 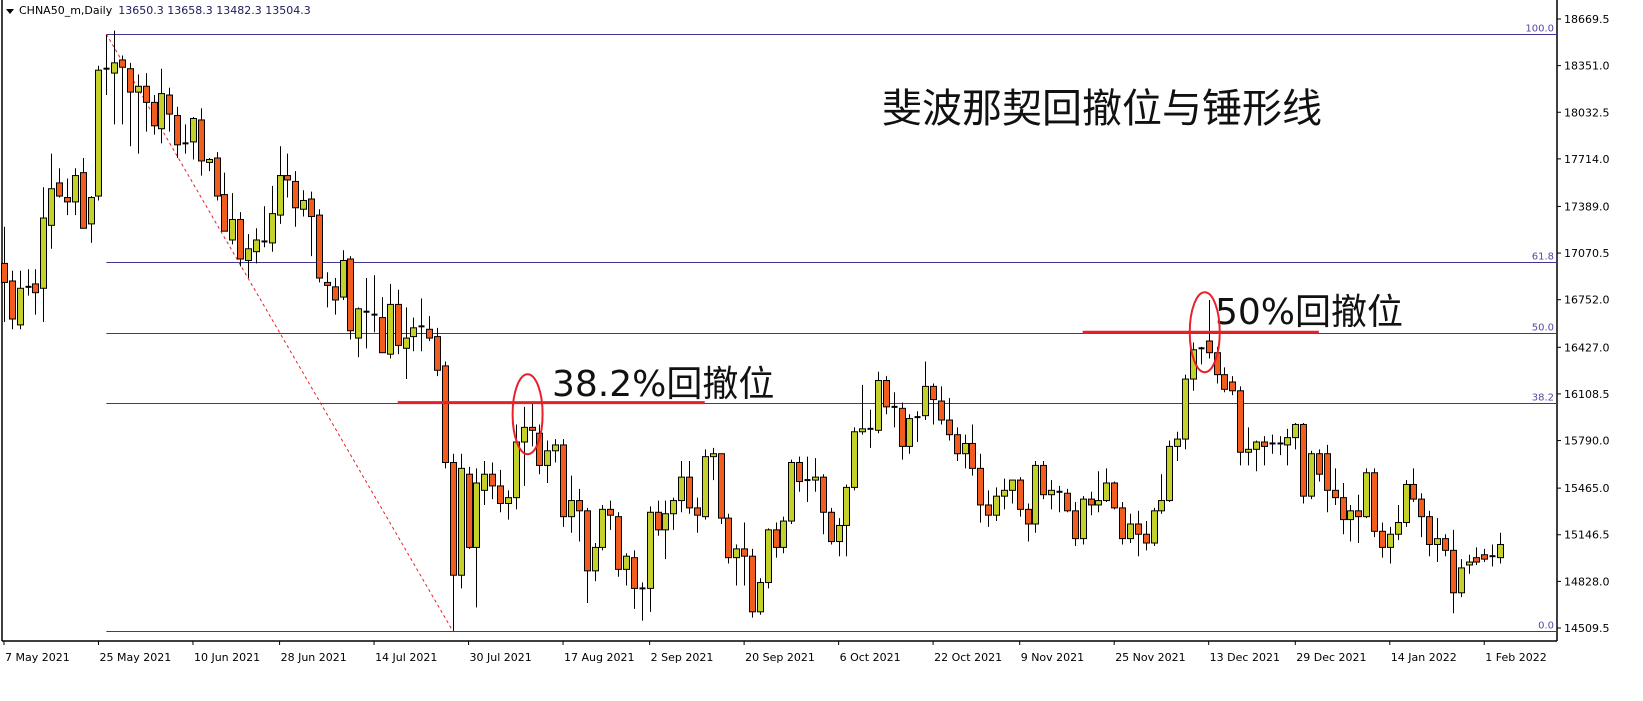 I want to click on y-tick-label: 17389.0, so click(x=1587, y=206).